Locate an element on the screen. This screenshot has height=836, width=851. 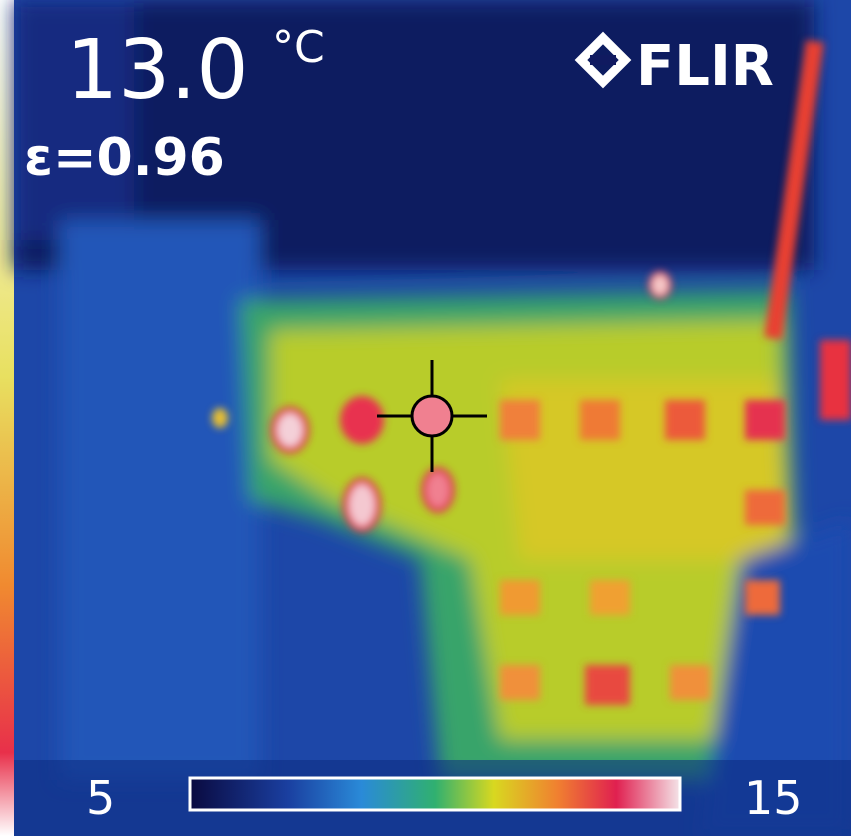
emissivity: ε=0.96 is located at coordinates (124, 158).